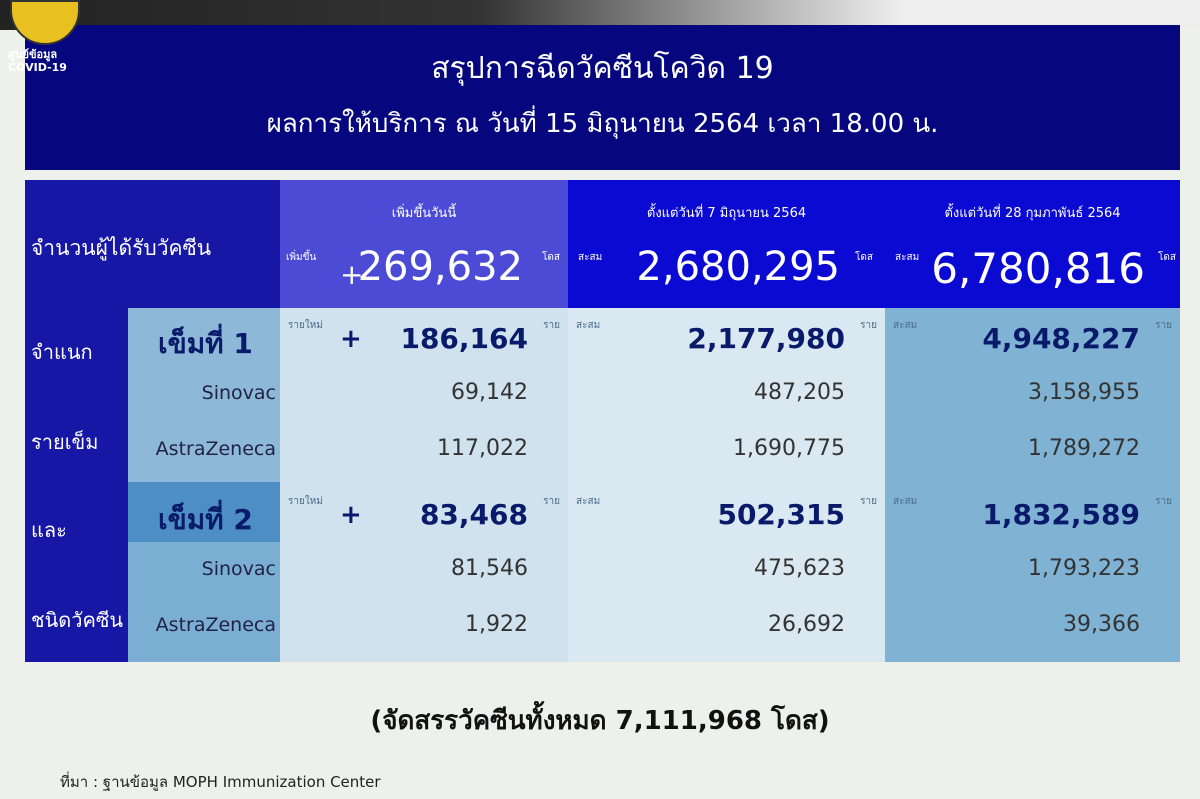 The width and height of the screenshot is (1200, 799). I want to click on dose-total-cell: สะสม 1,832,589 ราย, so click(1032, 513).